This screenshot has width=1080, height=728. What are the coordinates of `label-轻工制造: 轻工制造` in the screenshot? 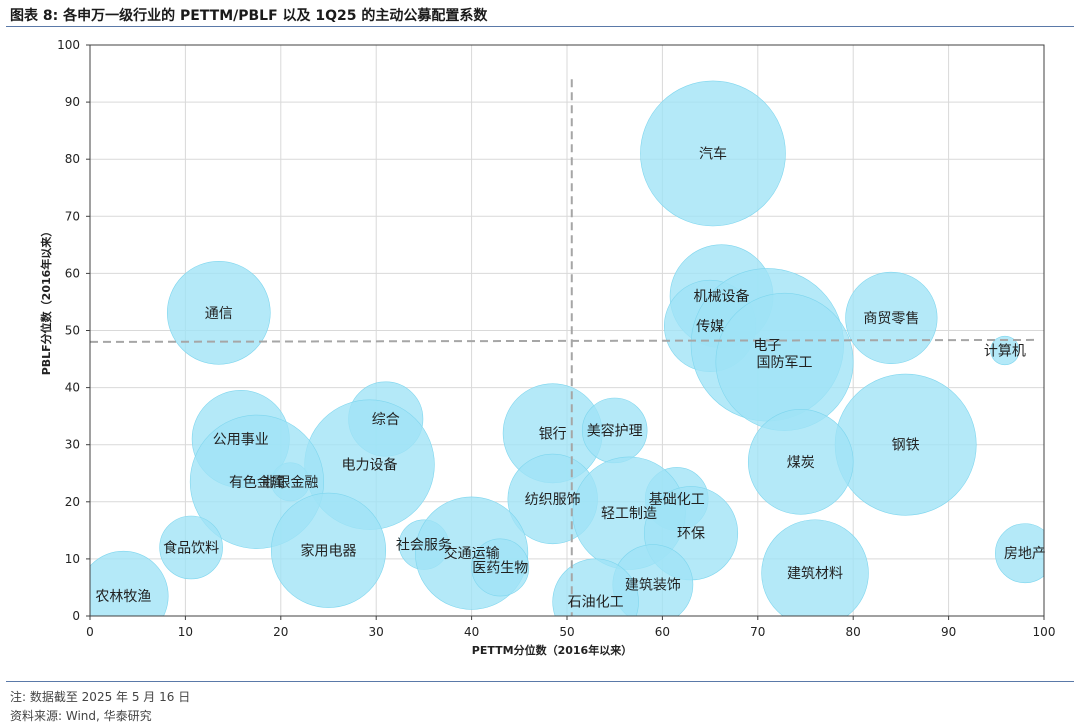 It's located at (629, 514).